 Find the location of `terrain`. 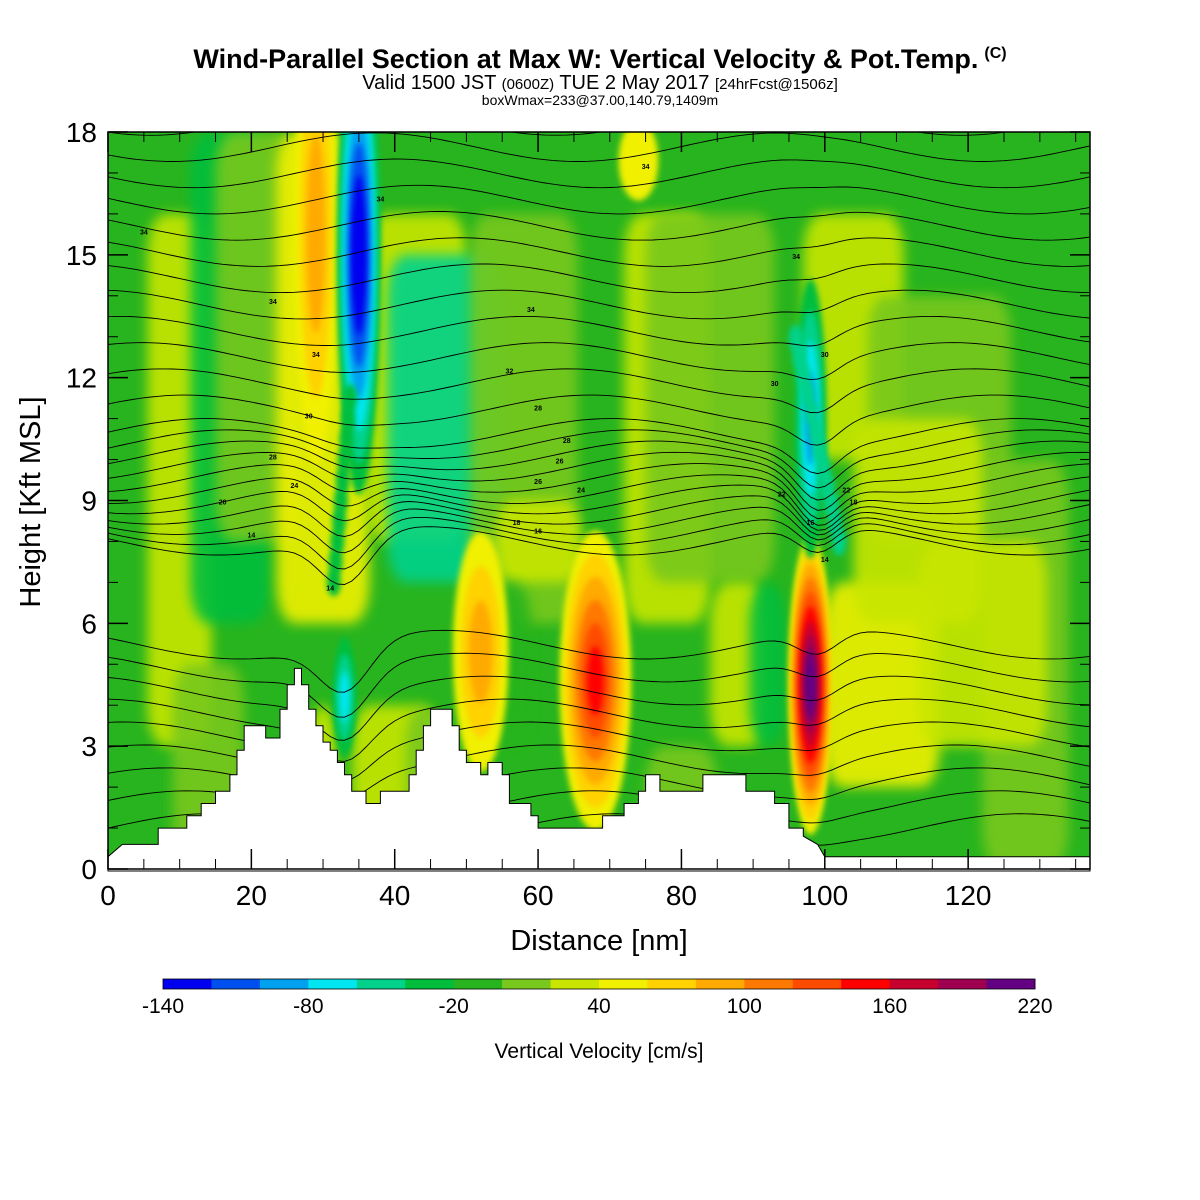

terrain is located at coordinates (599, 769).